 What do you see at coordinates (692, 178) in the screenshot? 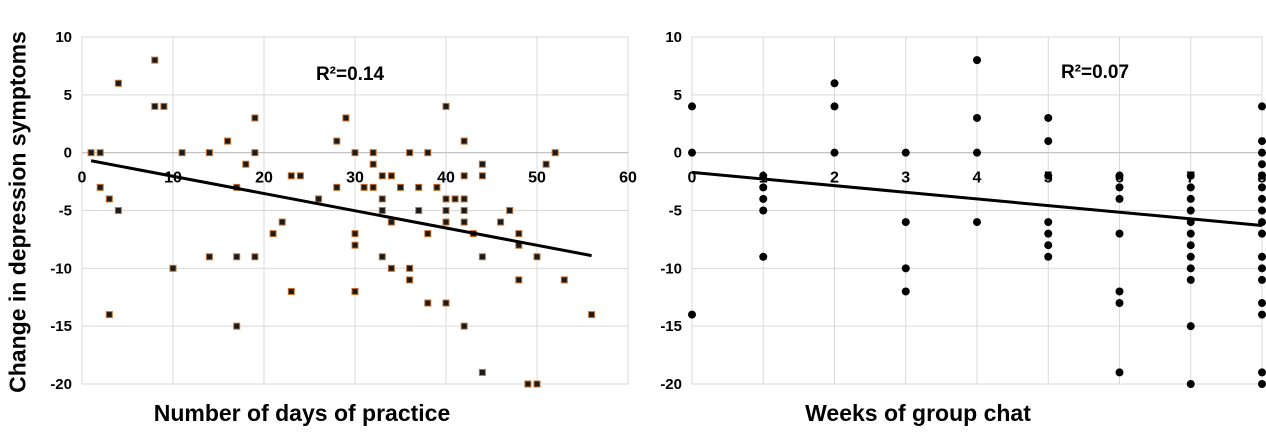
I see `chart2-x-tick-label: 0` at bounding box center [692, 178].